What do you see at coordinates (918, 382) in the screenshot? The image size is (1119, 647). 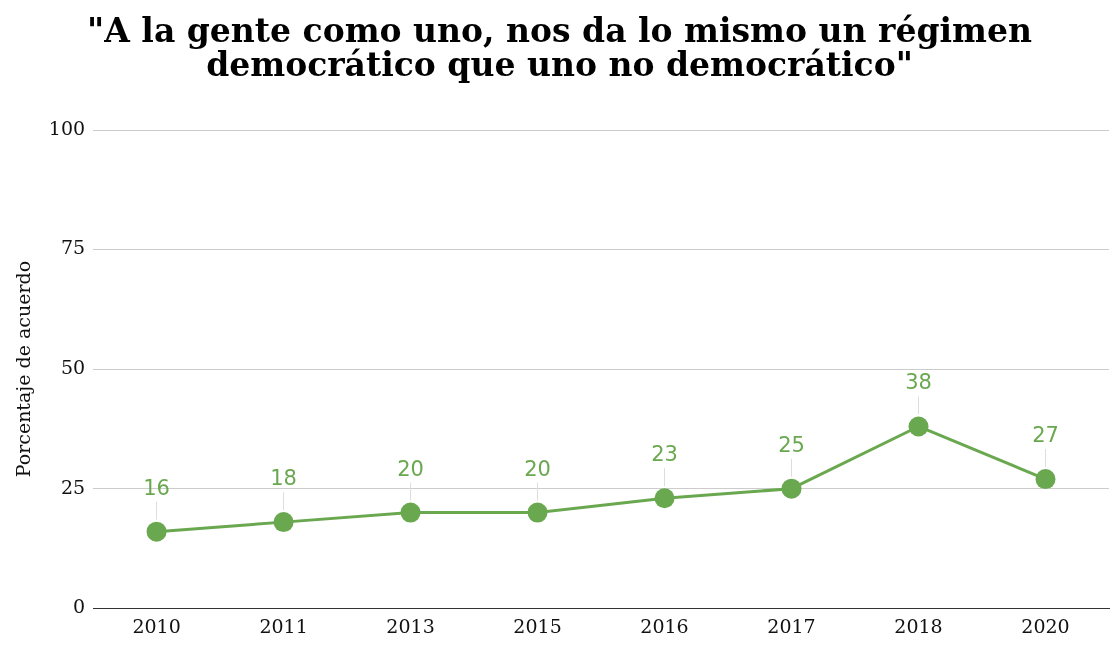 I see `data-label: 38` at bounding box center [918, 382].